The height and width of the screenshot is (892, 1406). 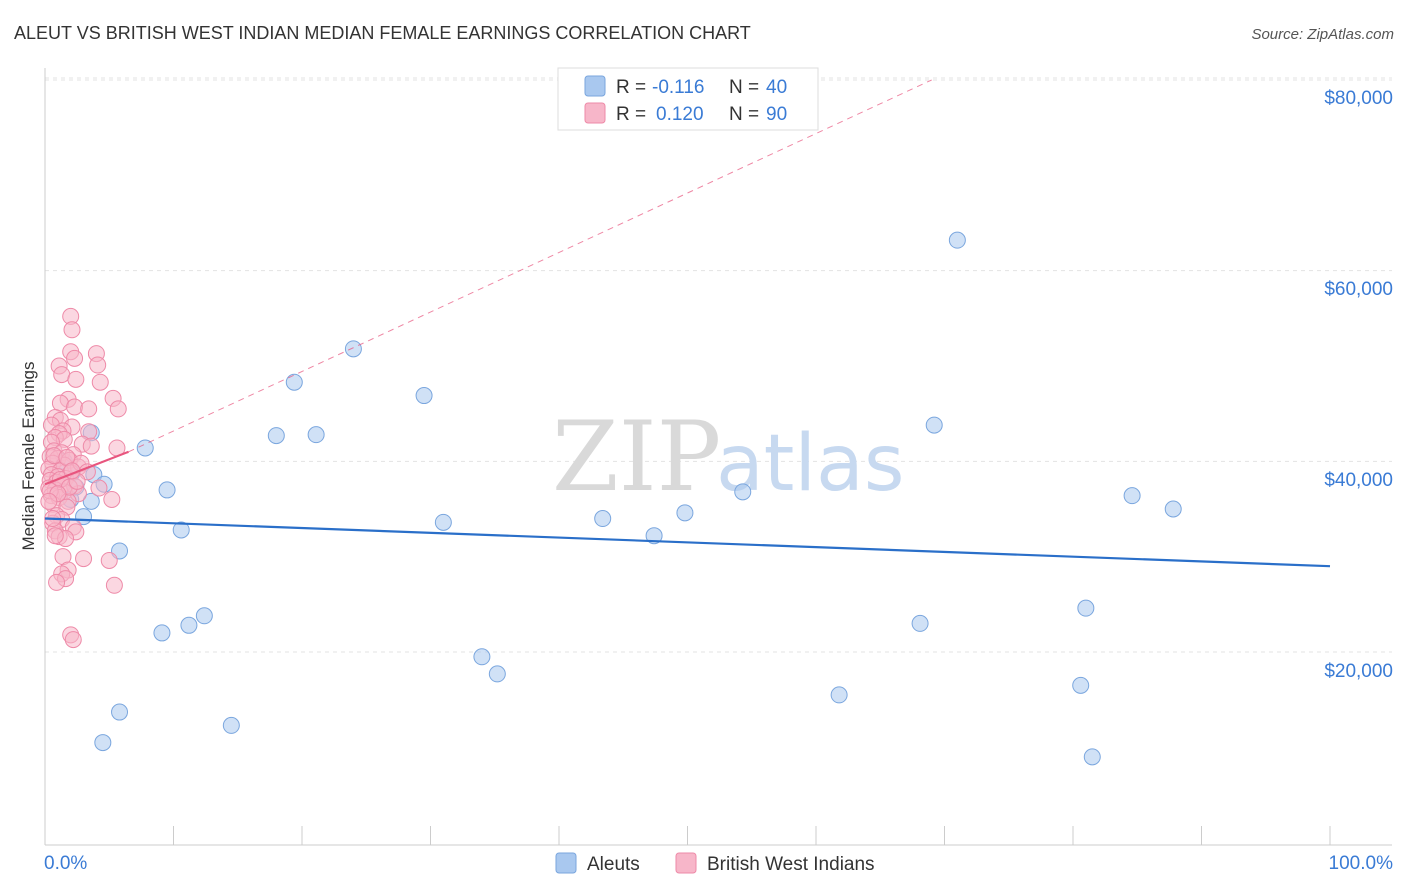 What do you see at coordinates (1358, 289) in the screenshot?
I see `y-tick-label-60000: $60,000` at bounding box center [1358, 289].